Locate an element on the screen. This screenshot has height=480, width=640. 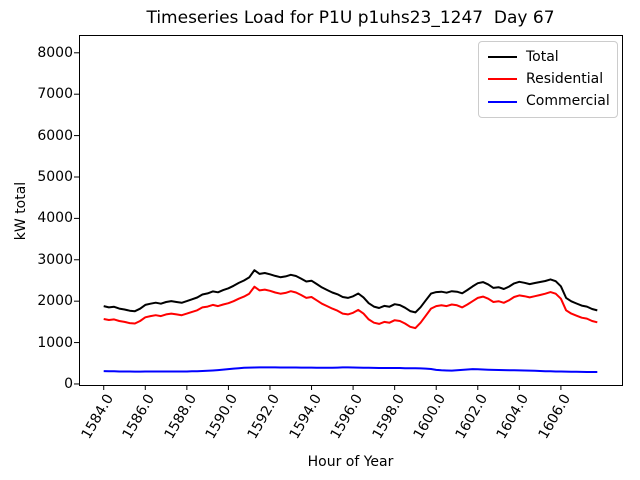
legend: Total Residential Commercial is located at coordinates (548, 79).